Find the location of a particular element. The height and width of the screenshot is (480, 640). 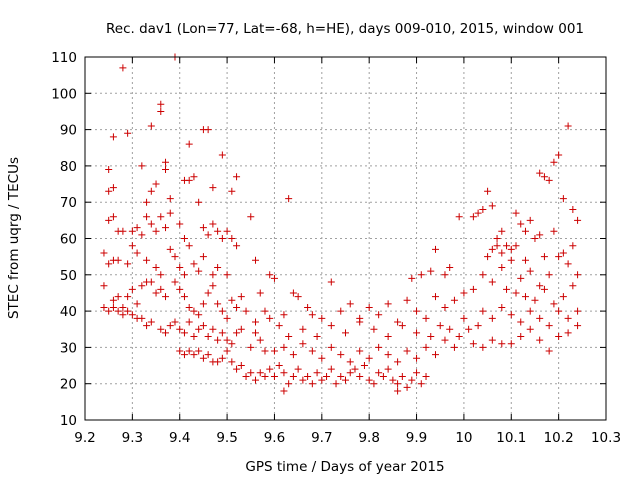

y-tick-label: 60 is located at coordinates (68, 240).